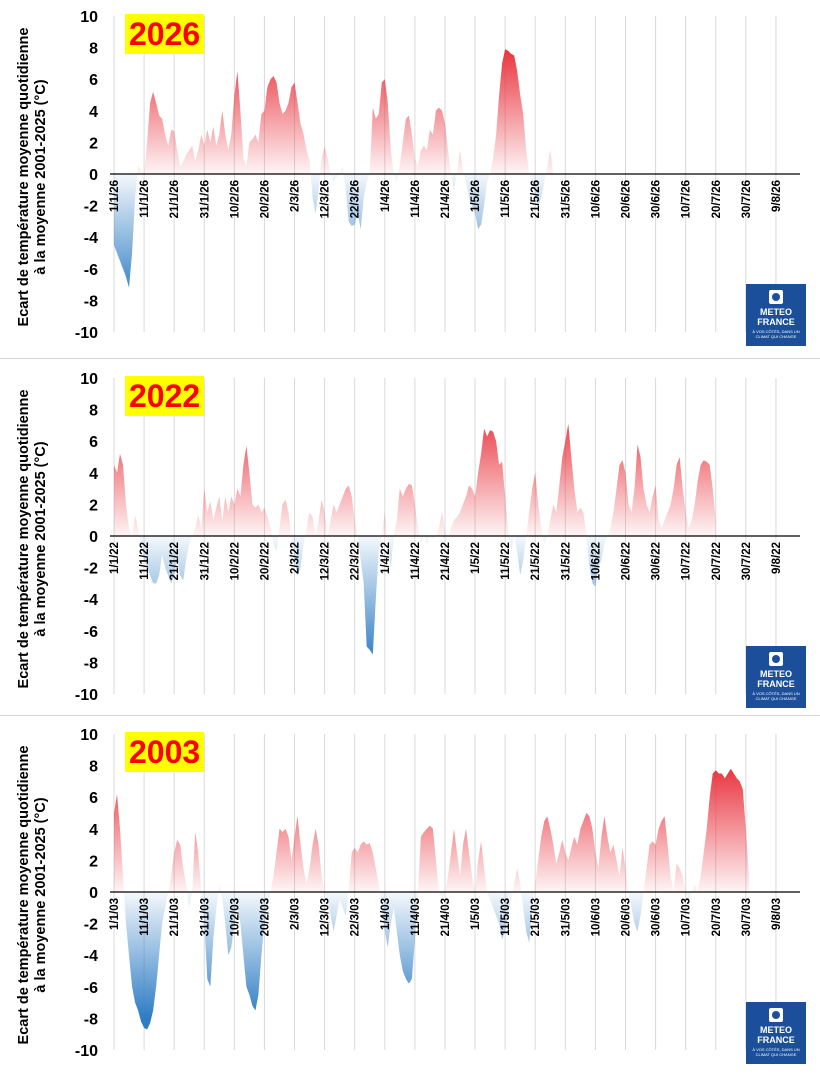  Describe the element at coordinates (717, 561) in the screenshot. I see `x-tick-label: 20/7/22` at that location.